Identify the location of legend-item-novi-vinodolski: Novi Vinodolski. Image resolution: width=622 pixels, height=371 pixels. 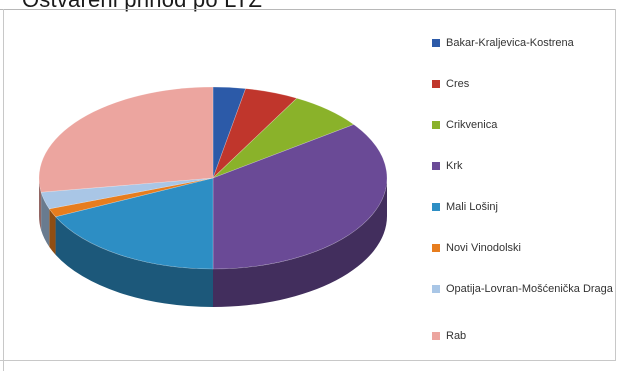
(526, 248).